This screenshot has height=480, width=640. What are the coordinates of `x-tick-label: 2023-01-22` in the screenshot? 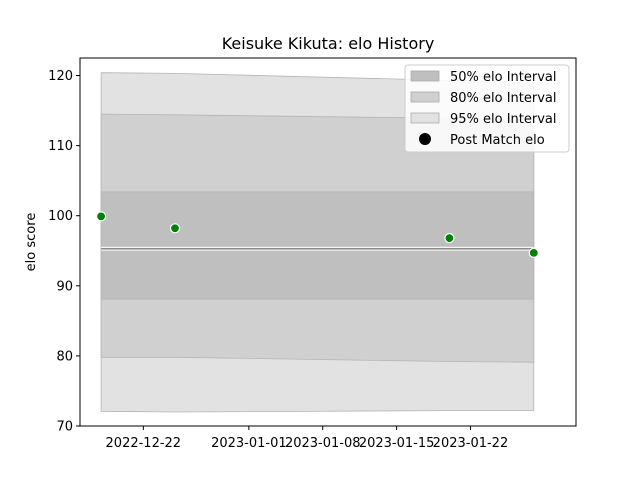 It's located at (471, 443).